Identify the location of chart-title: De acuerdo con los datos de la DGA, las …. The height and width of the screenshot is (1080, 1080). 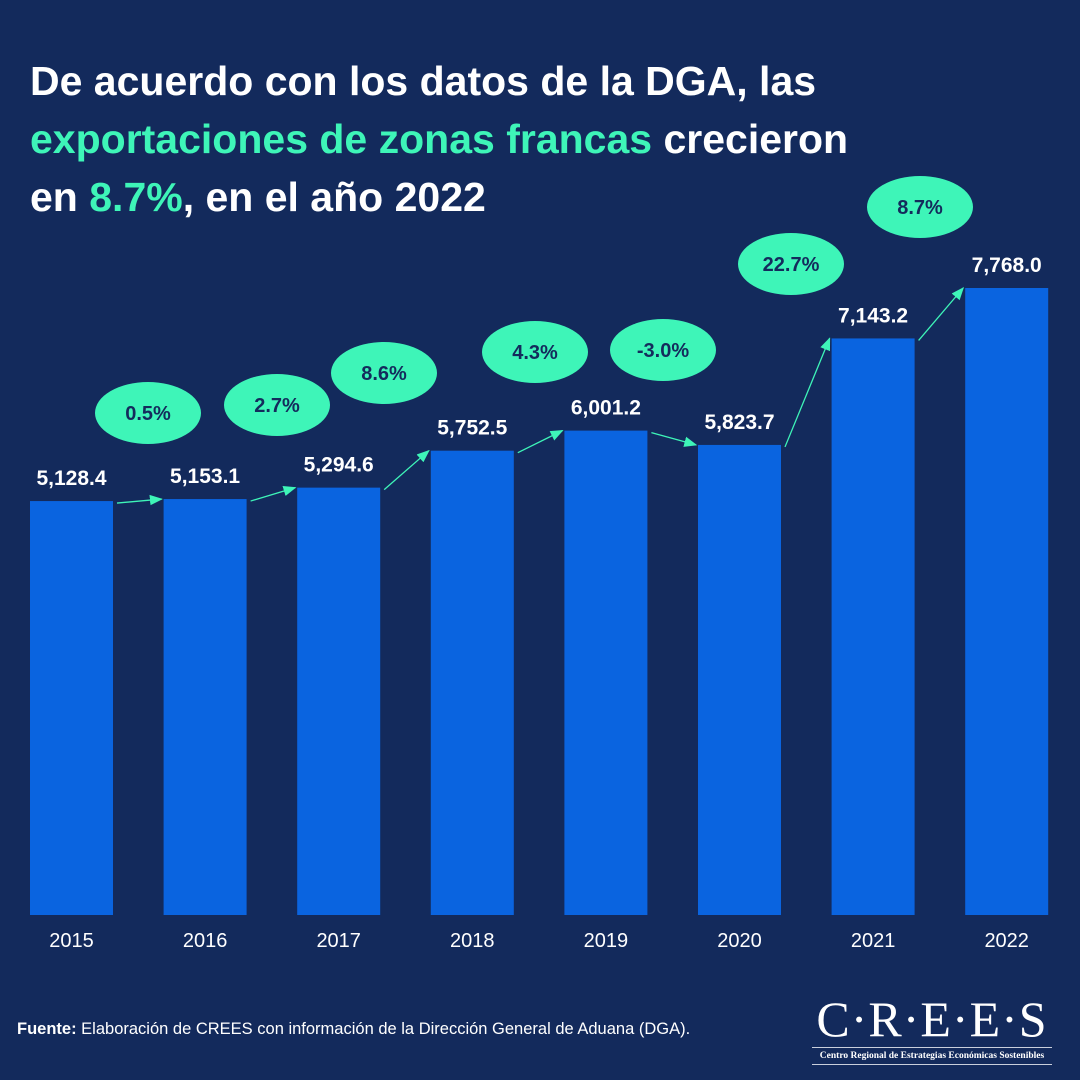
(530, 139).